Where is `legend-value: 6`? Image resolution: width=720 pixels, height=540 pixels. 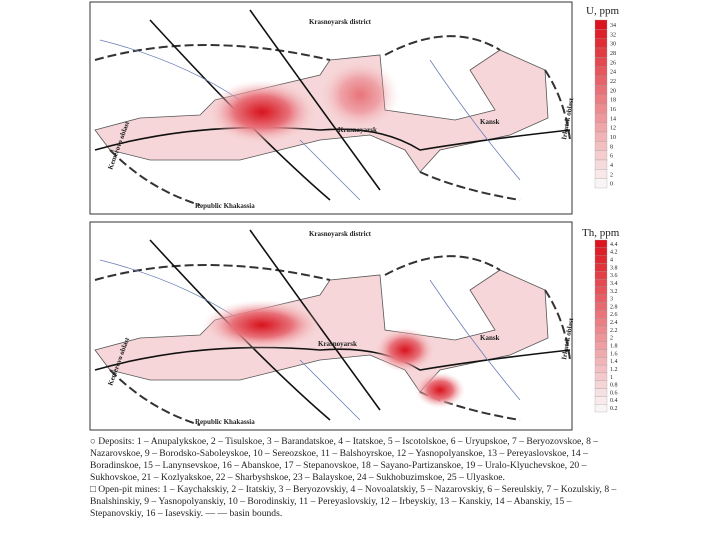
legend-value: 6 is located at coordinates (611, 157).